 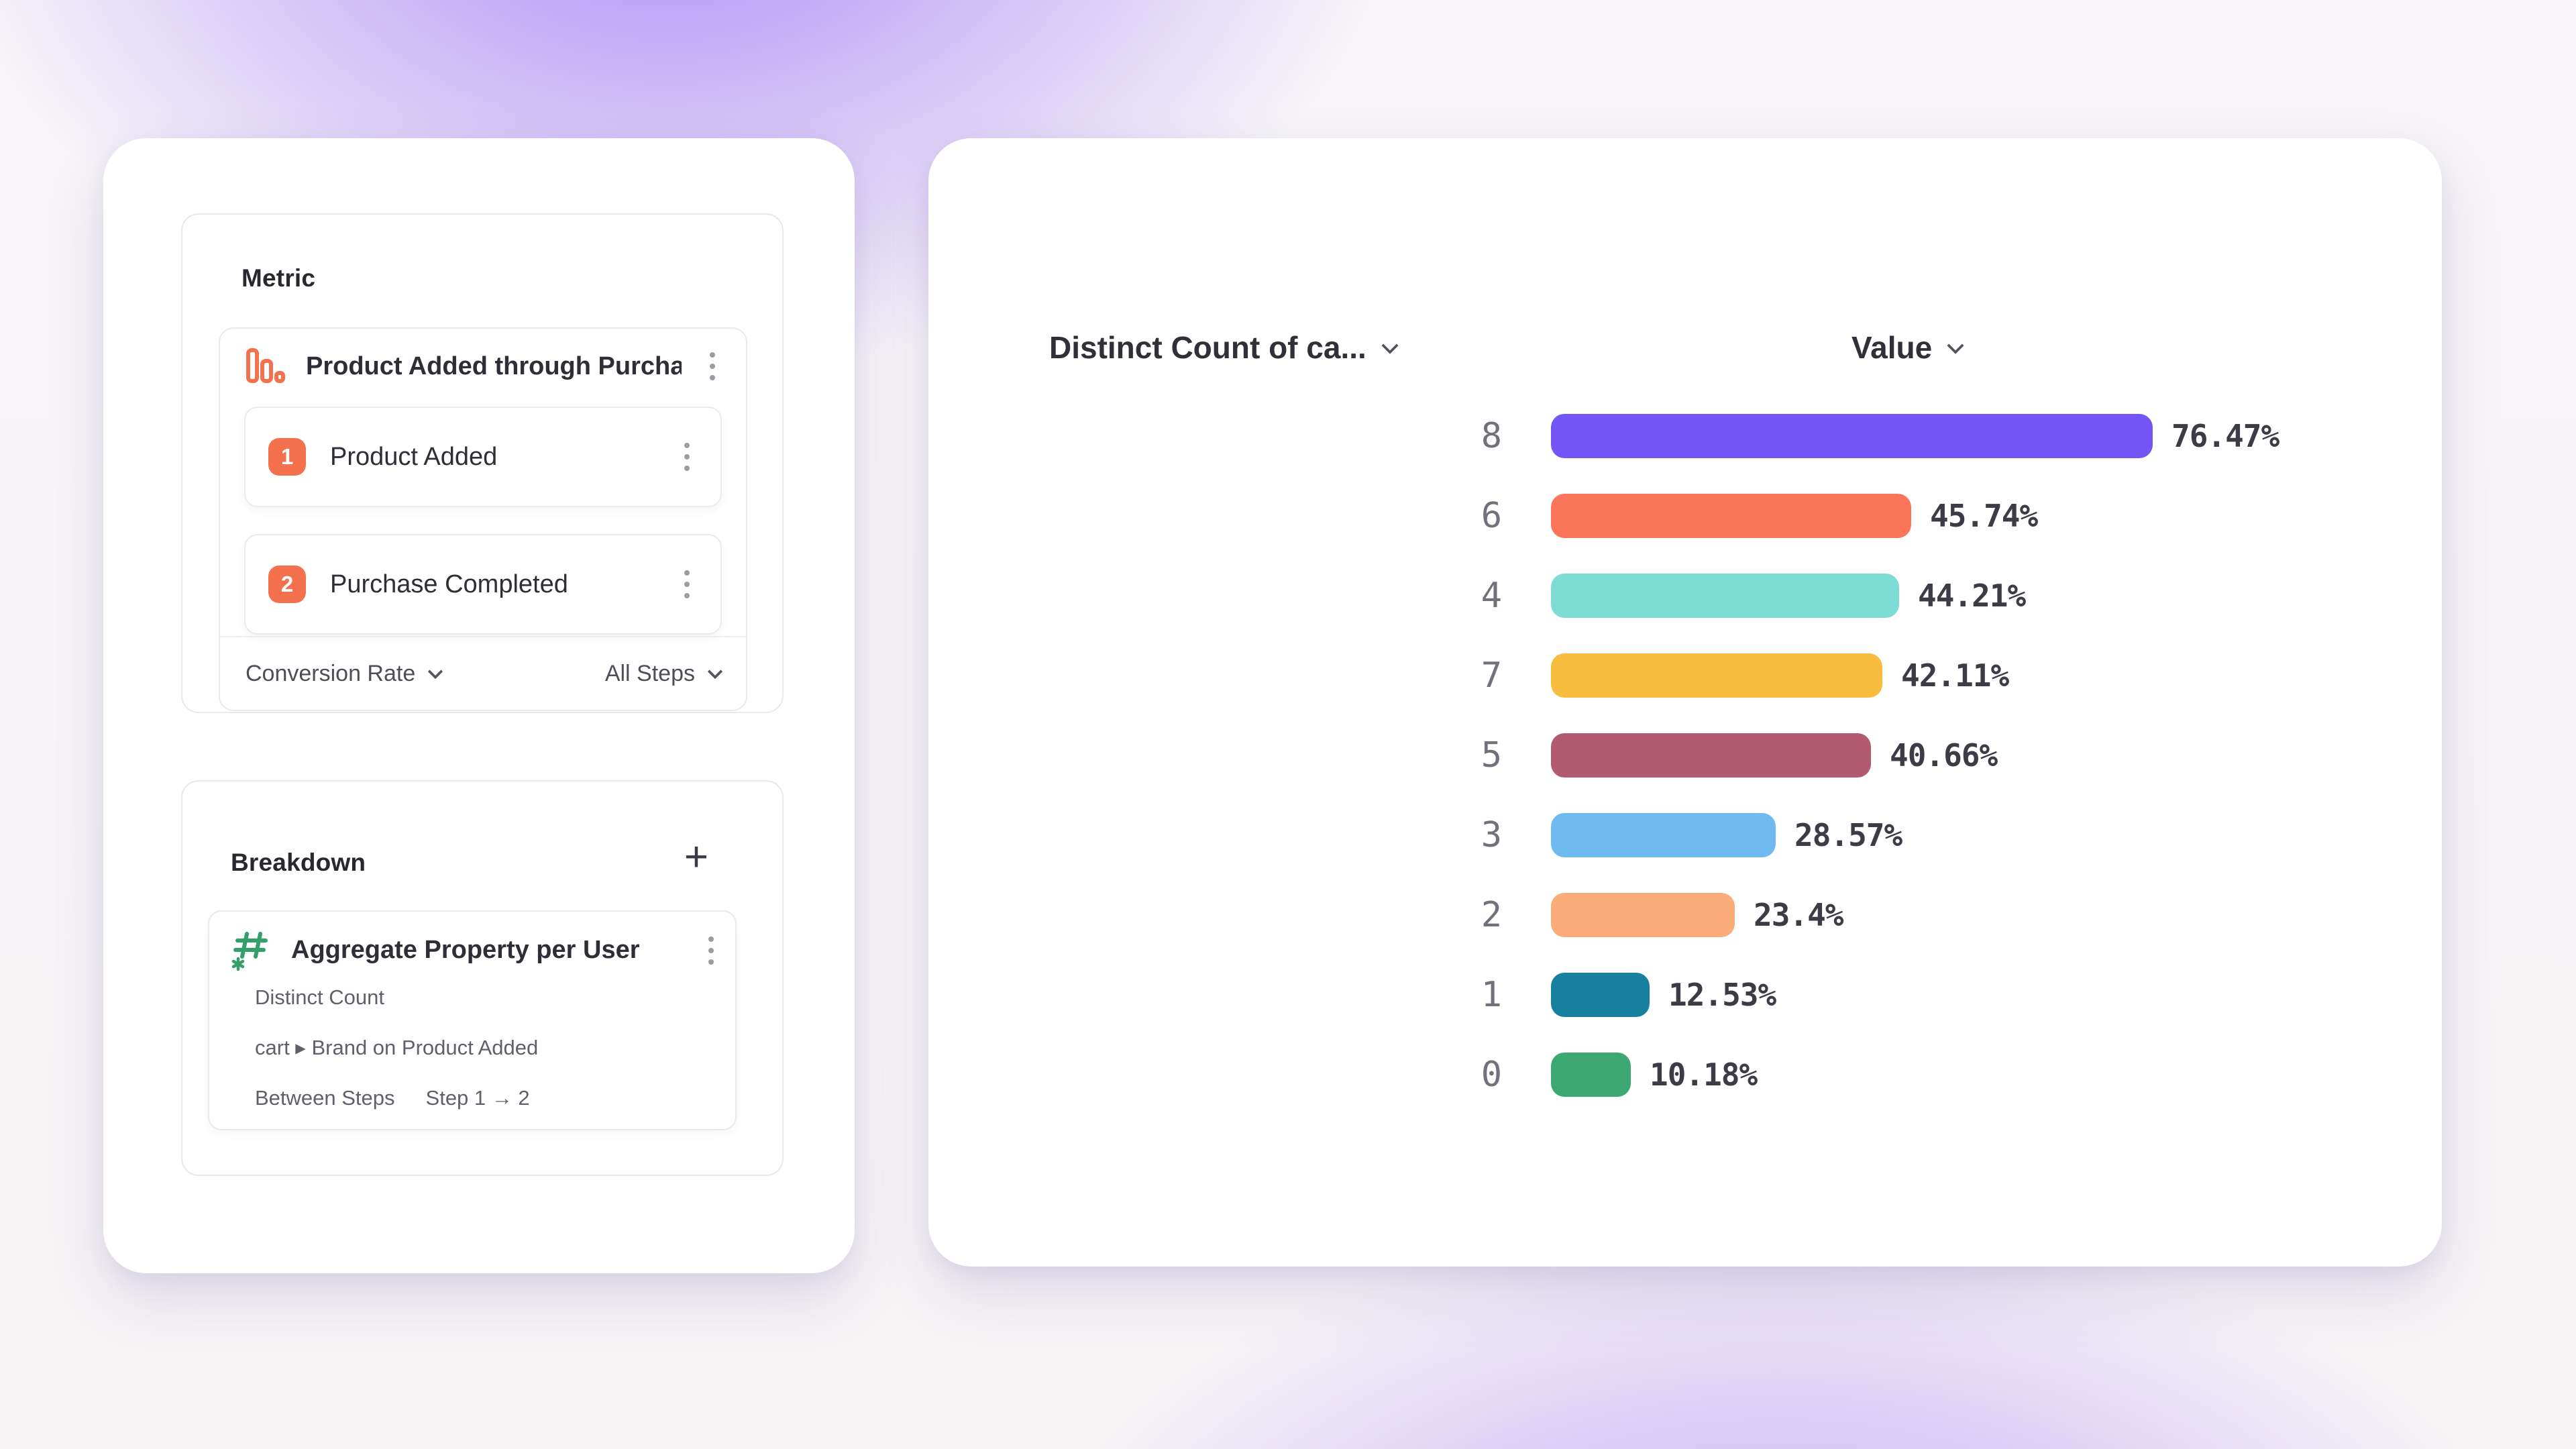 I want to click on value-label: 12.53%, so click(x=1722, y=994).